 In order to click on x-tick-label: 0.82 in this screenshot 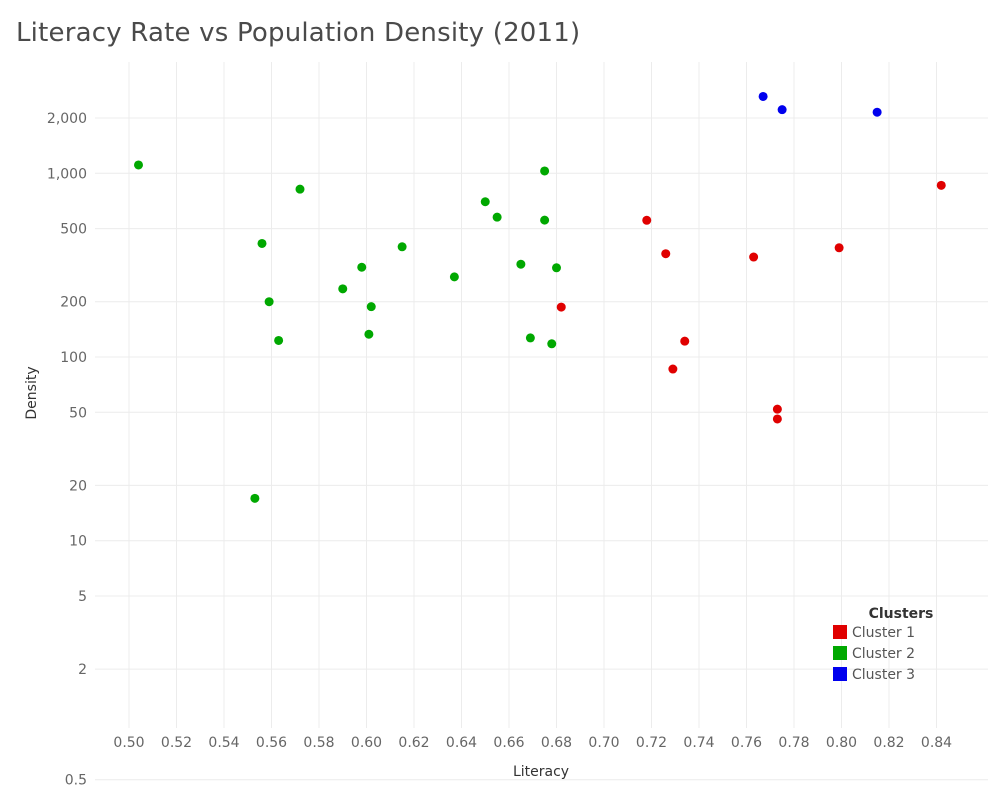, I will do `click(888, 743)`.